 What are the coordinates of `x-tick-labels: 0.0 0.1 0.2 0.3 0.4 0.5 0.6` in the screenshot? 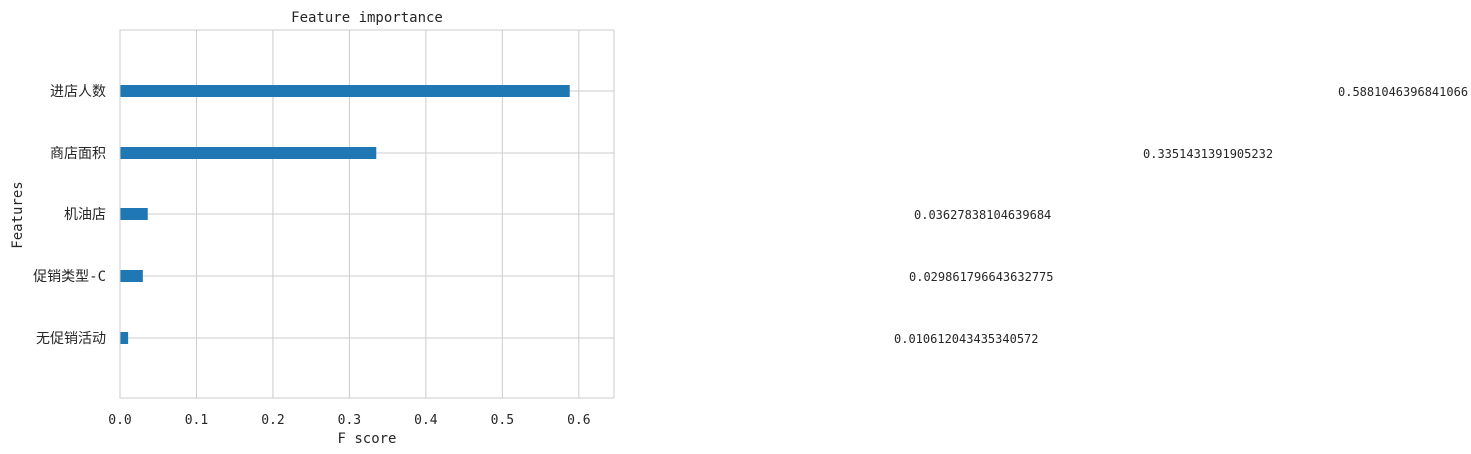 It's located at (349, 420).